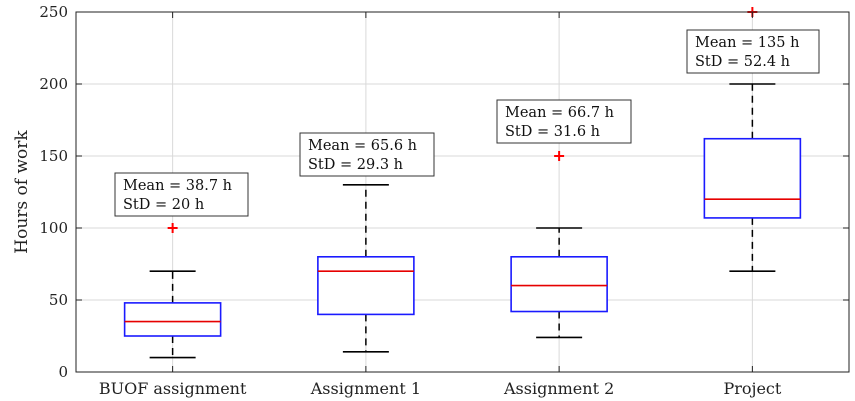 The width and height of the screenshot is (855, 401). What do you see at coordinates (22, 192) in the screenshot?
I see `y-axis-title: Hours of work` at bounding box center [22, 192].